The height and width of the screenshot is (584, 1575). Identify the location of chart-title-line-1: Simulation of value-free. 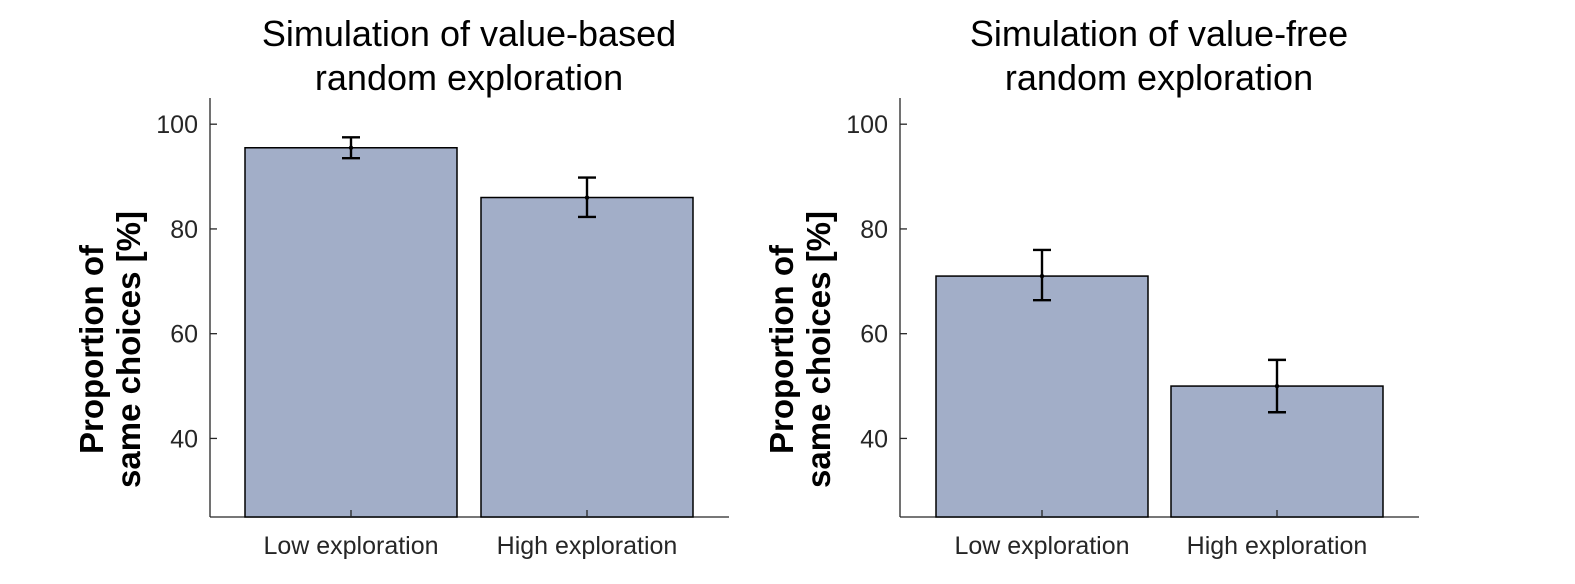
(1159, 33).